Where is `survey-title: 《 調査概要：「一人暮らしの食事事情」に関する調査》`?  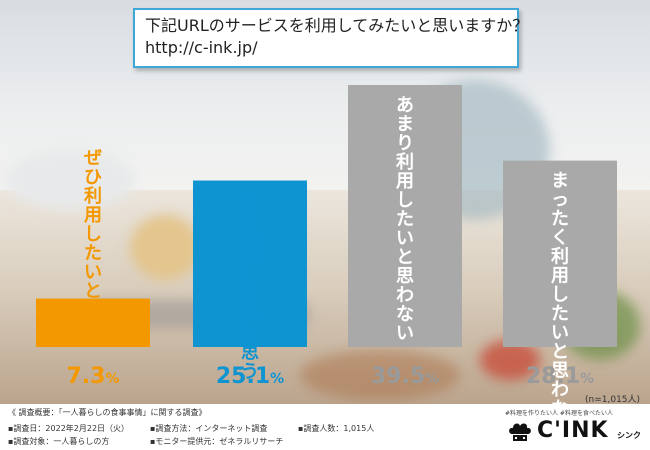 survey-title: 《 調査概要：「一人暮らしの食事事情」に関する調査》 is located at coordinates (107, 412).